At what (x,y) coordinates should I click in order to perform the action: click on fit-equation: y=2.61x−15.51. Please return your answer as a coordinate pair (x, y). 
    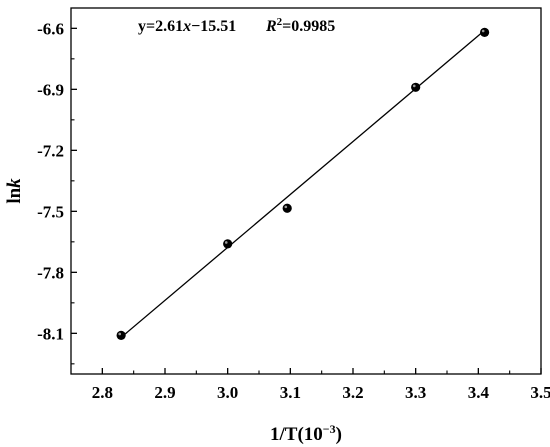
    Looking at the image, I should click on (187, 26).